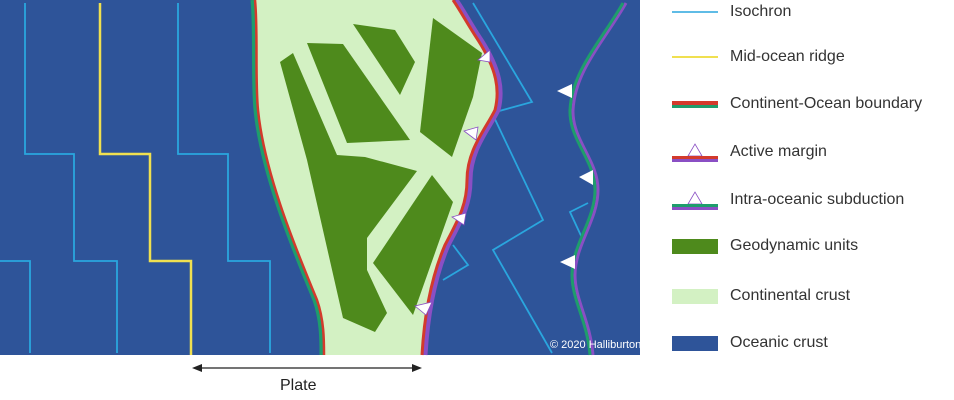  Describe the element at coordinates (307, 368) in the screenshot. I see `plate-arrow` at that location.